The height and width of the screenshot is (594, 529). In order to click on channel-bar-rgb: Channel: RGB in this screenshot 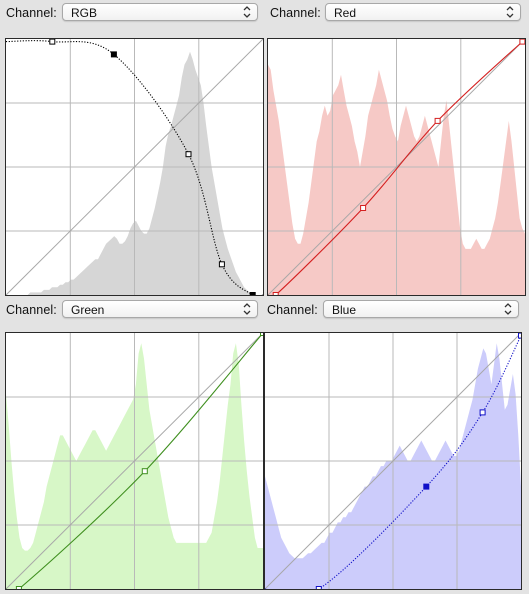, I will do `click(132, 13)`.